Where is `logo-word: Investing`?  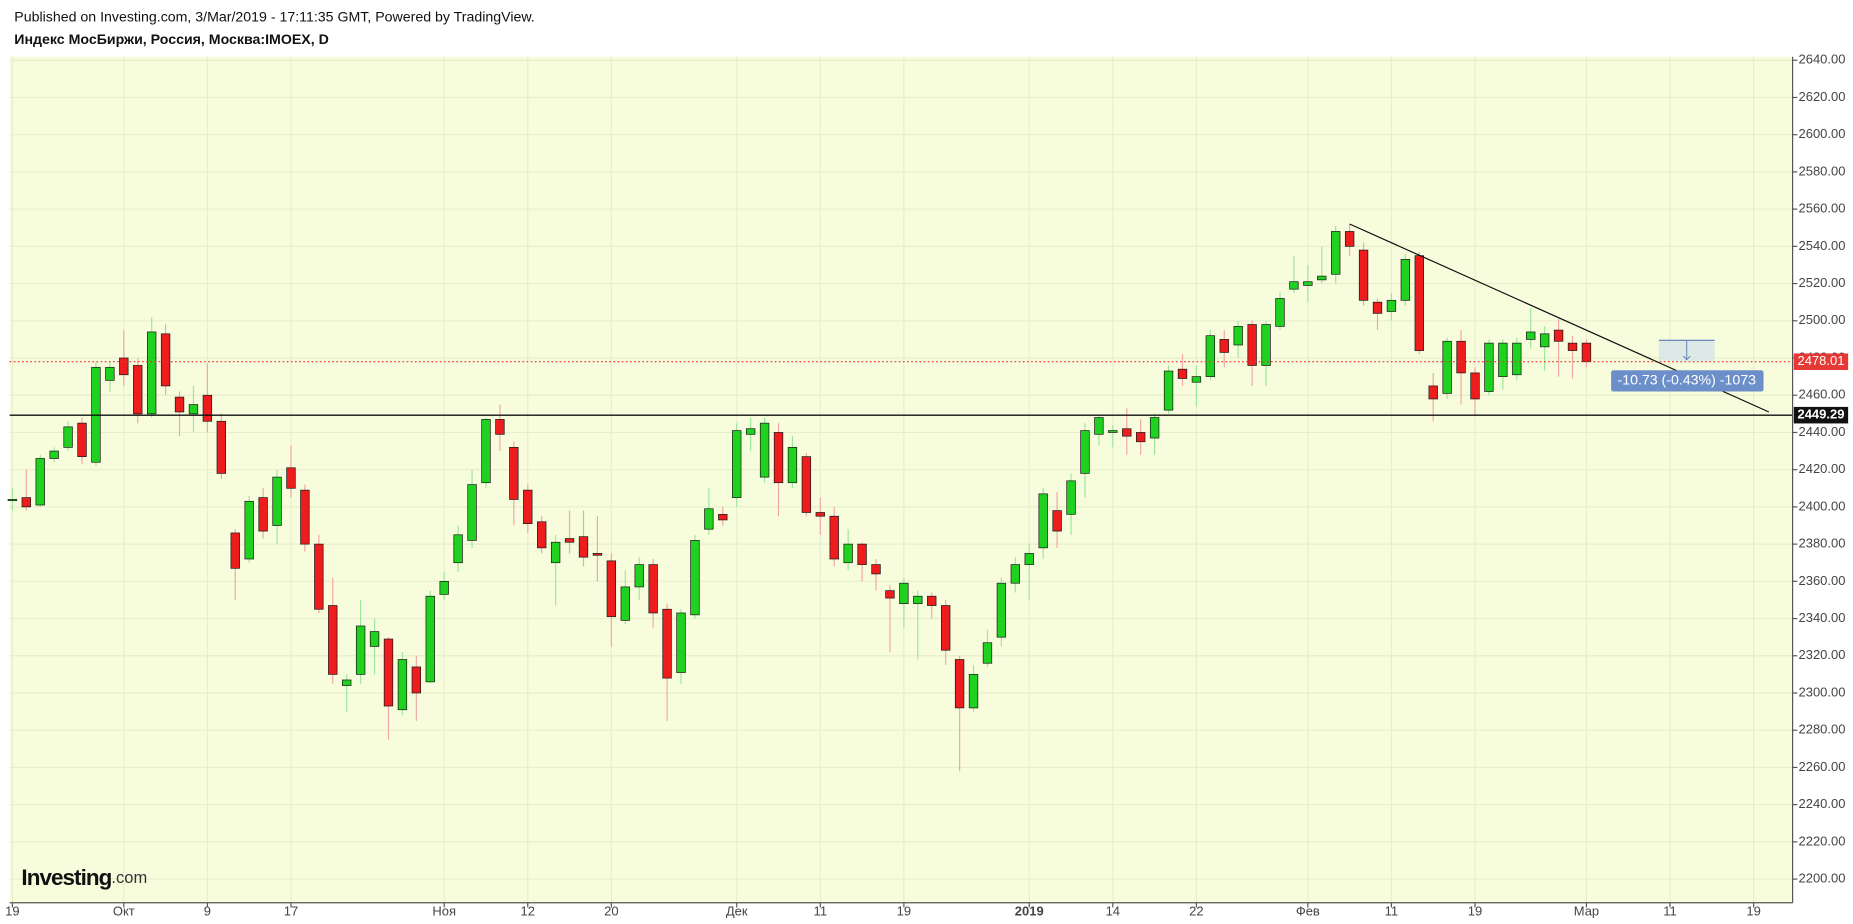 logo-word: Investing is located at coordinates (66, 877).